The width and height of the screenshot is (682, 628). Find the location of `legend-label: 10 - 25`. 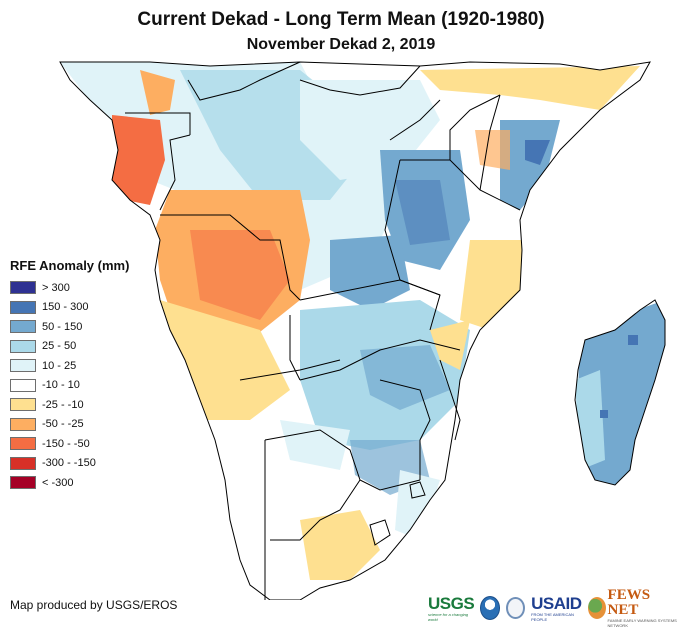

legend-label: 10 - 25 is located at coordinates (59, 365).